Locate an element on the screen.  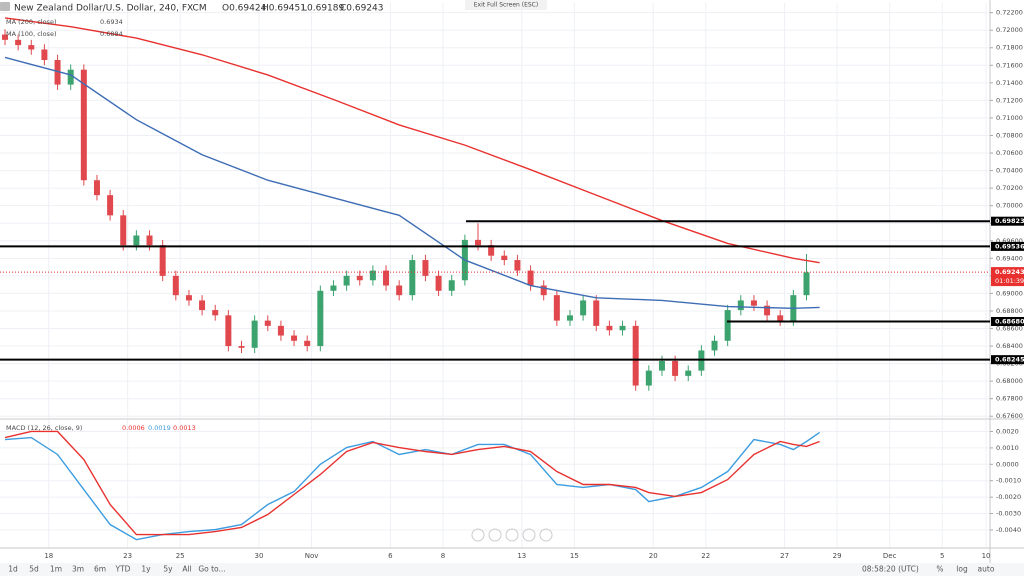
y-tick-label: 0.71000 is located at coordinates (1009, 118).